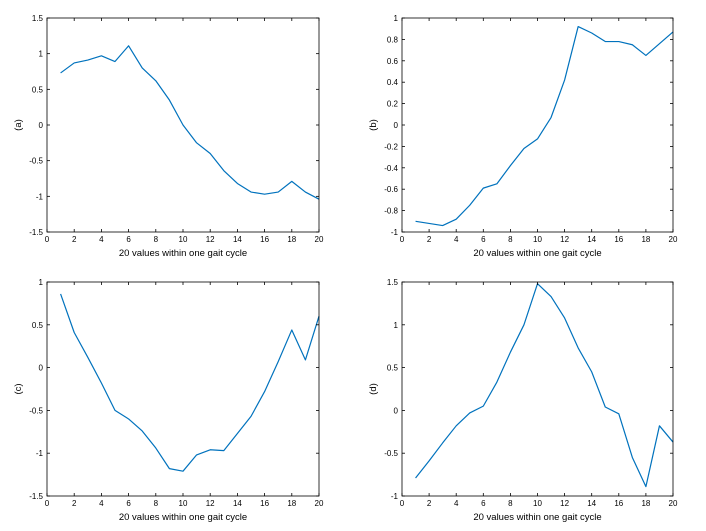 The height and width of the screenshot is (531, 706). I want to click on y-tick-label: -0.6, so click(391, 189).